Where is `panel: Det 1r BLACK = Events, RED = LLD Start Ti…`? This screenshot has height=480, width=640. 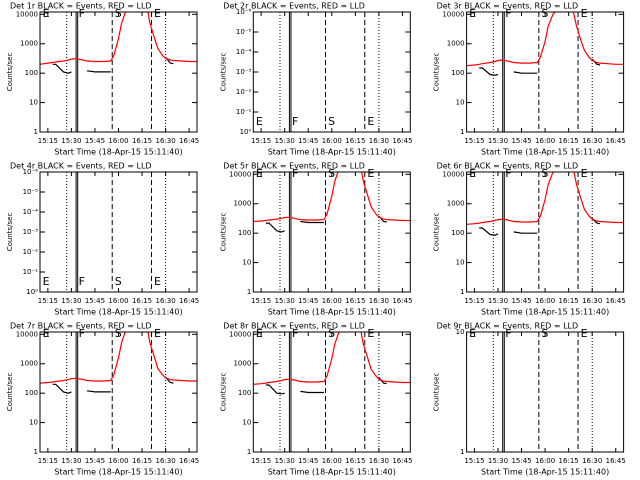
panel: Det 1r BLACK = Events, RED = LLD Start Ti… is located at coordinates (102, 79).